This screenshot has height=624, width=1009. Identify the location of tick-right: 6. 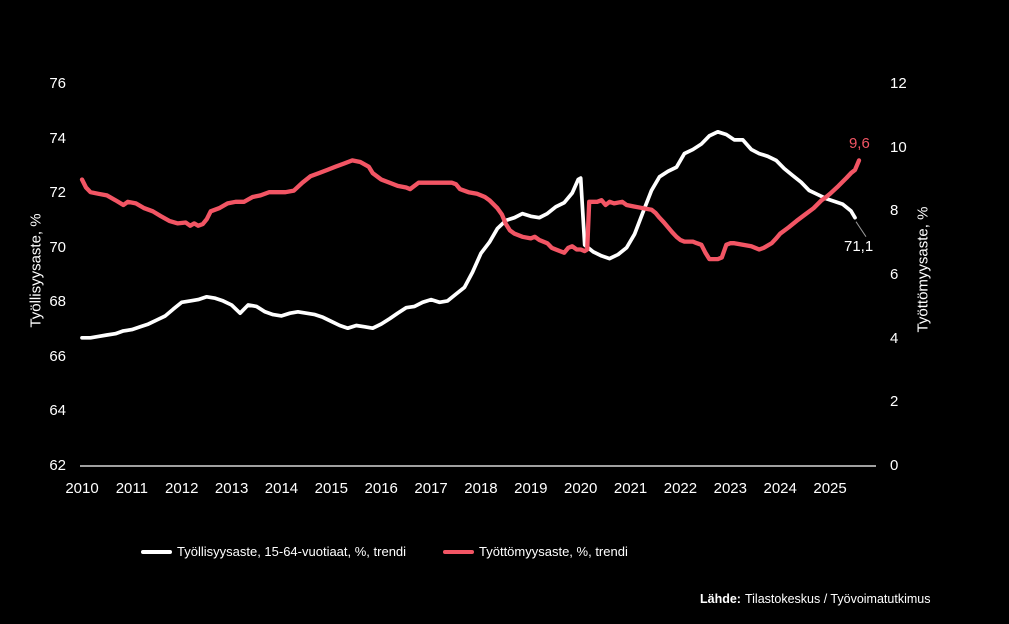
(894, 274).